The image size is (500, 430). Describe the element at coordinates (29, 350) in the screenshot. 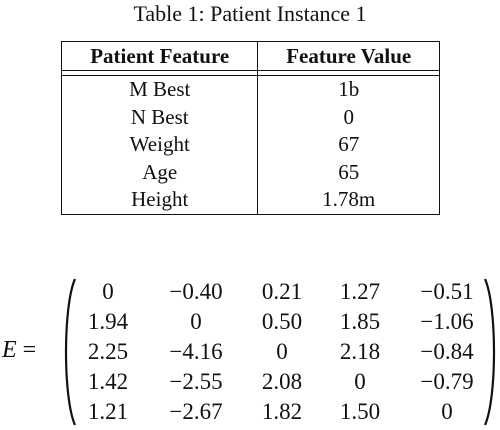

I see `equals-sign: =` at that location.